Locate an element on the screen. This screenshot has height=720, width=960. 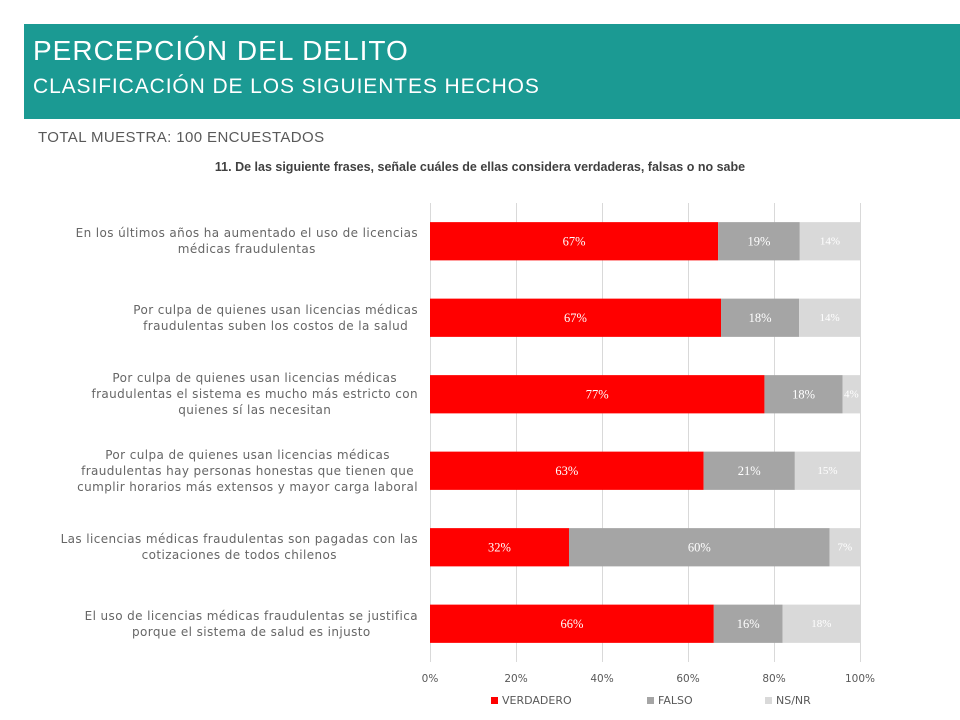
legend-item-falso: FALSO is located at coordinates (670, 700).